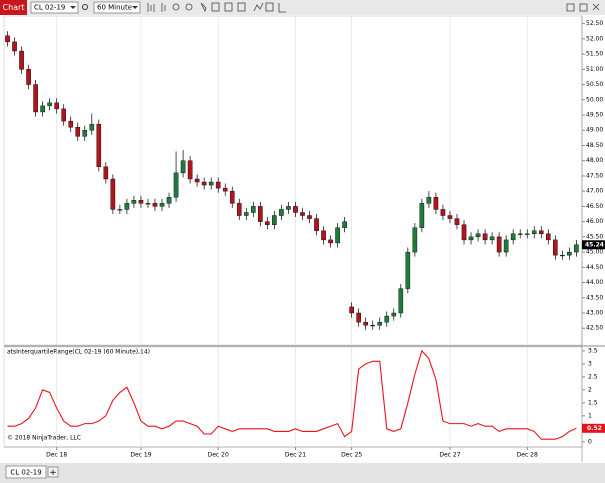 This screenshot has height=483, width=605. Describe the element at coordinates (594, 236) in the screenshot. I see `y-tick-label: 45.50` at that location.